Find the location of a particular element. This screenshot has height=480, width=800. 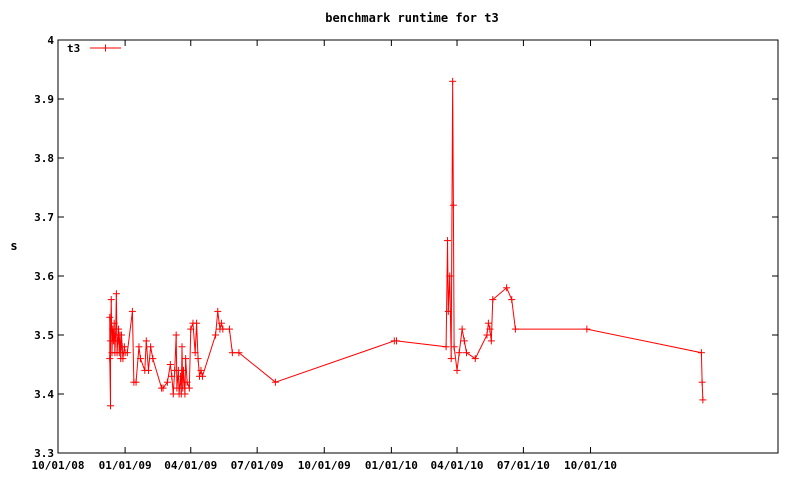

y-tick-label: 3.8 is located at coordinates (44, 158).